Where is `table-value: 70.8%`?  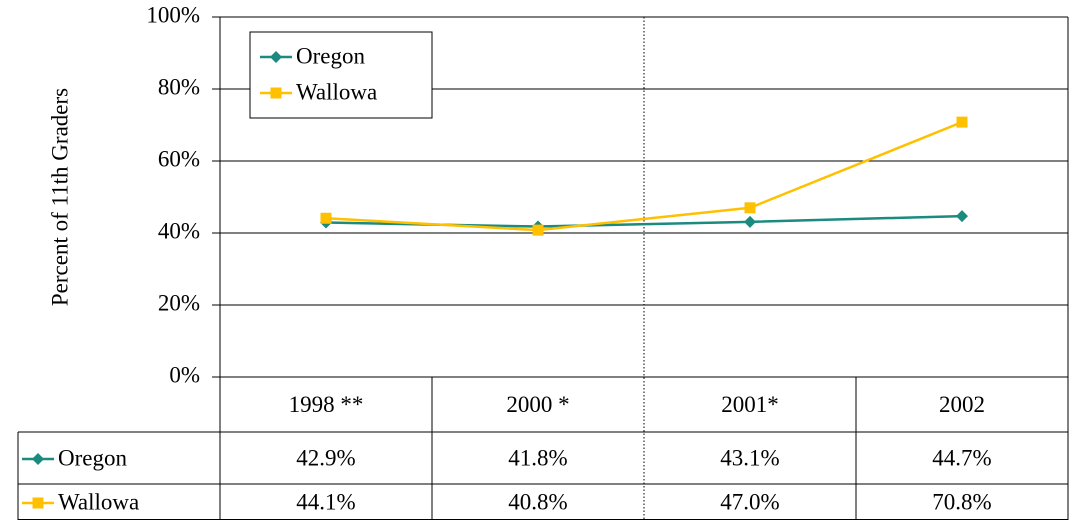 table-value: 70.8% is located at coordinates (961, 501).